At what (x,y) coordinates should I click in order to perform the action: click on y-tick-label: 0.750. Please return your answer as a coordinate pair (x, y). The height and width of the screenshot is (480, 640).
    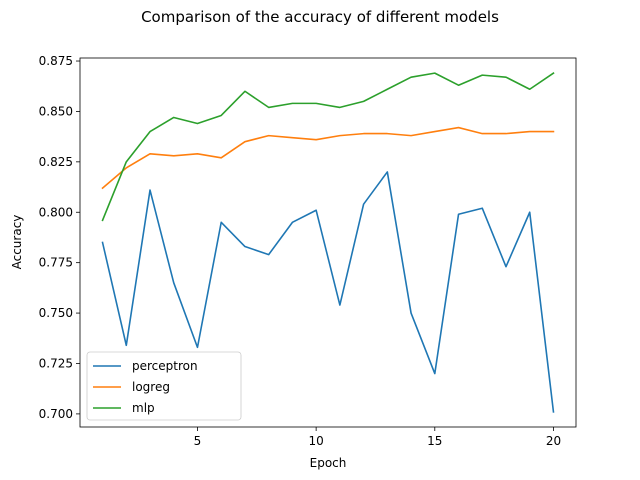
    Looking at the image, I should click on (56, 313).